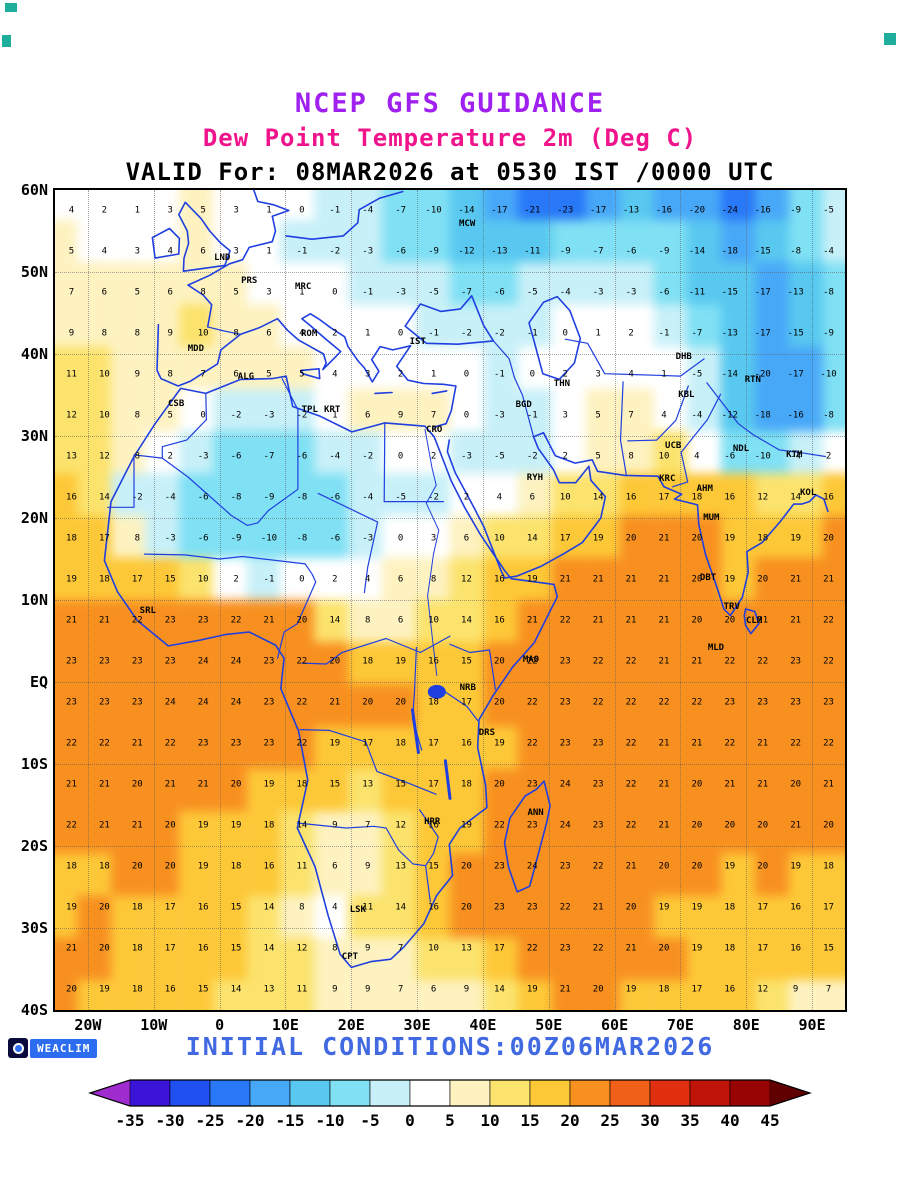 The width and height of the screenshot is (900, 1200). I want to click on station-label: MUM, so click(711, 518).